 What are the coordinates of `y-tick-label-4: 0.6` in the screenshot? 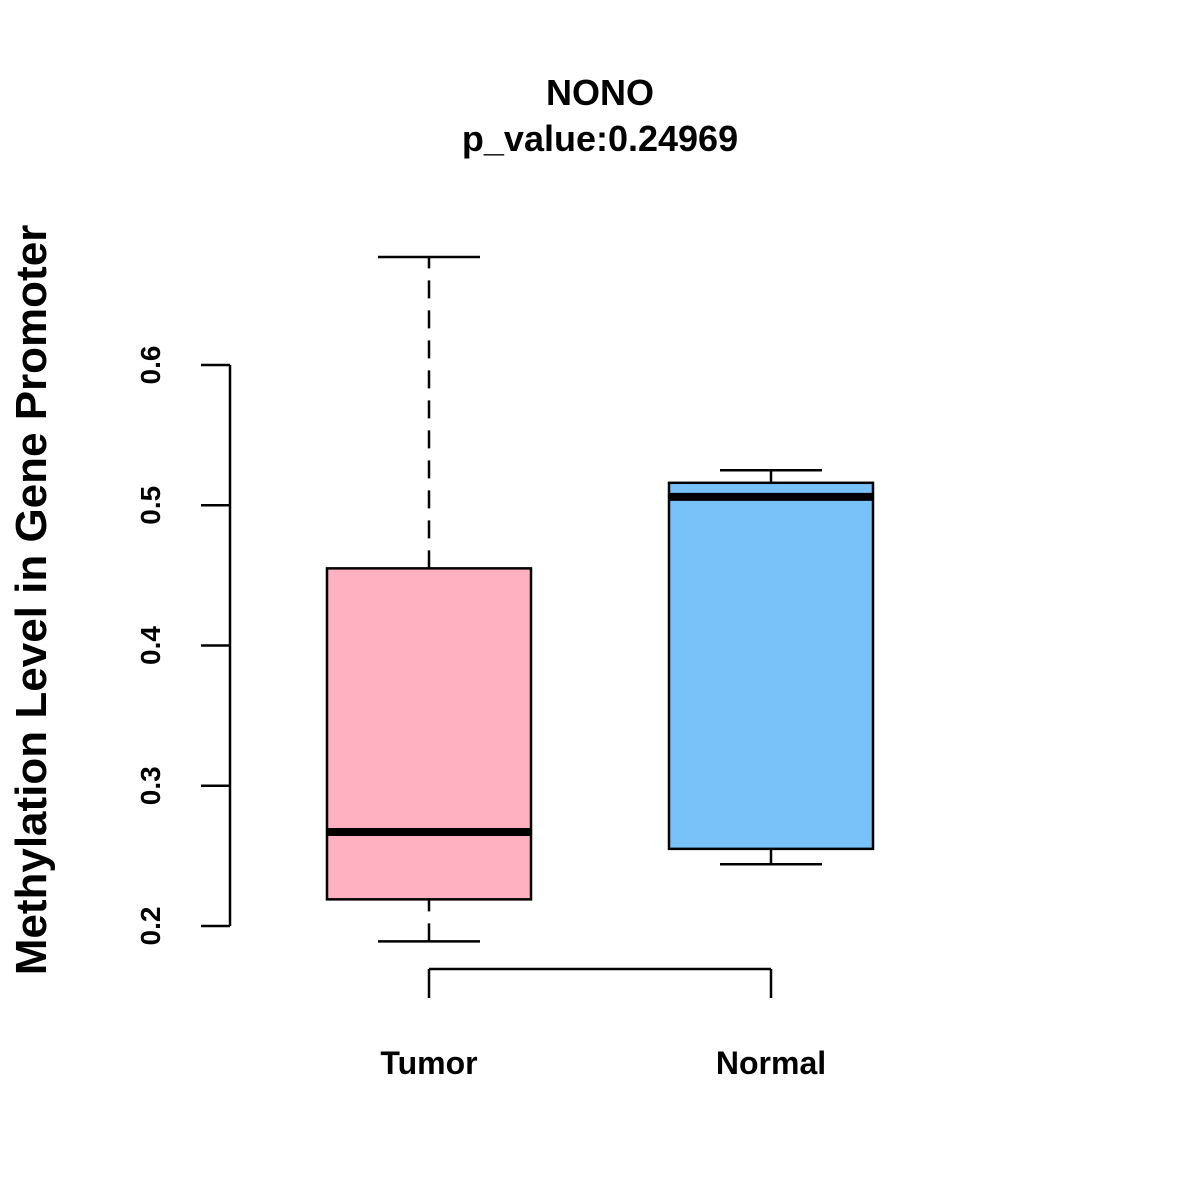 It's located at (150, 365).